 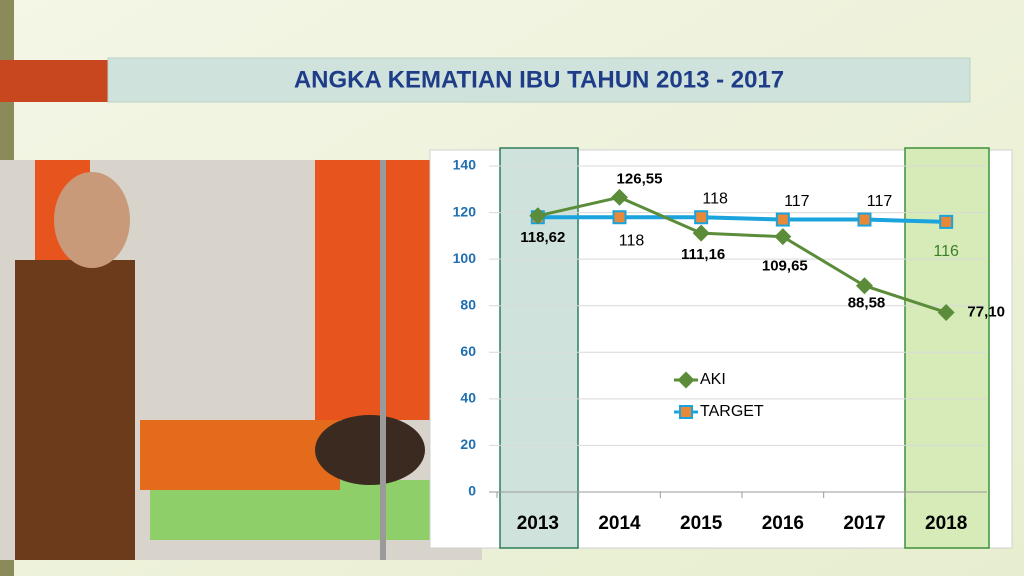 I want to click on accent-bar, so click(x=54, y=81).